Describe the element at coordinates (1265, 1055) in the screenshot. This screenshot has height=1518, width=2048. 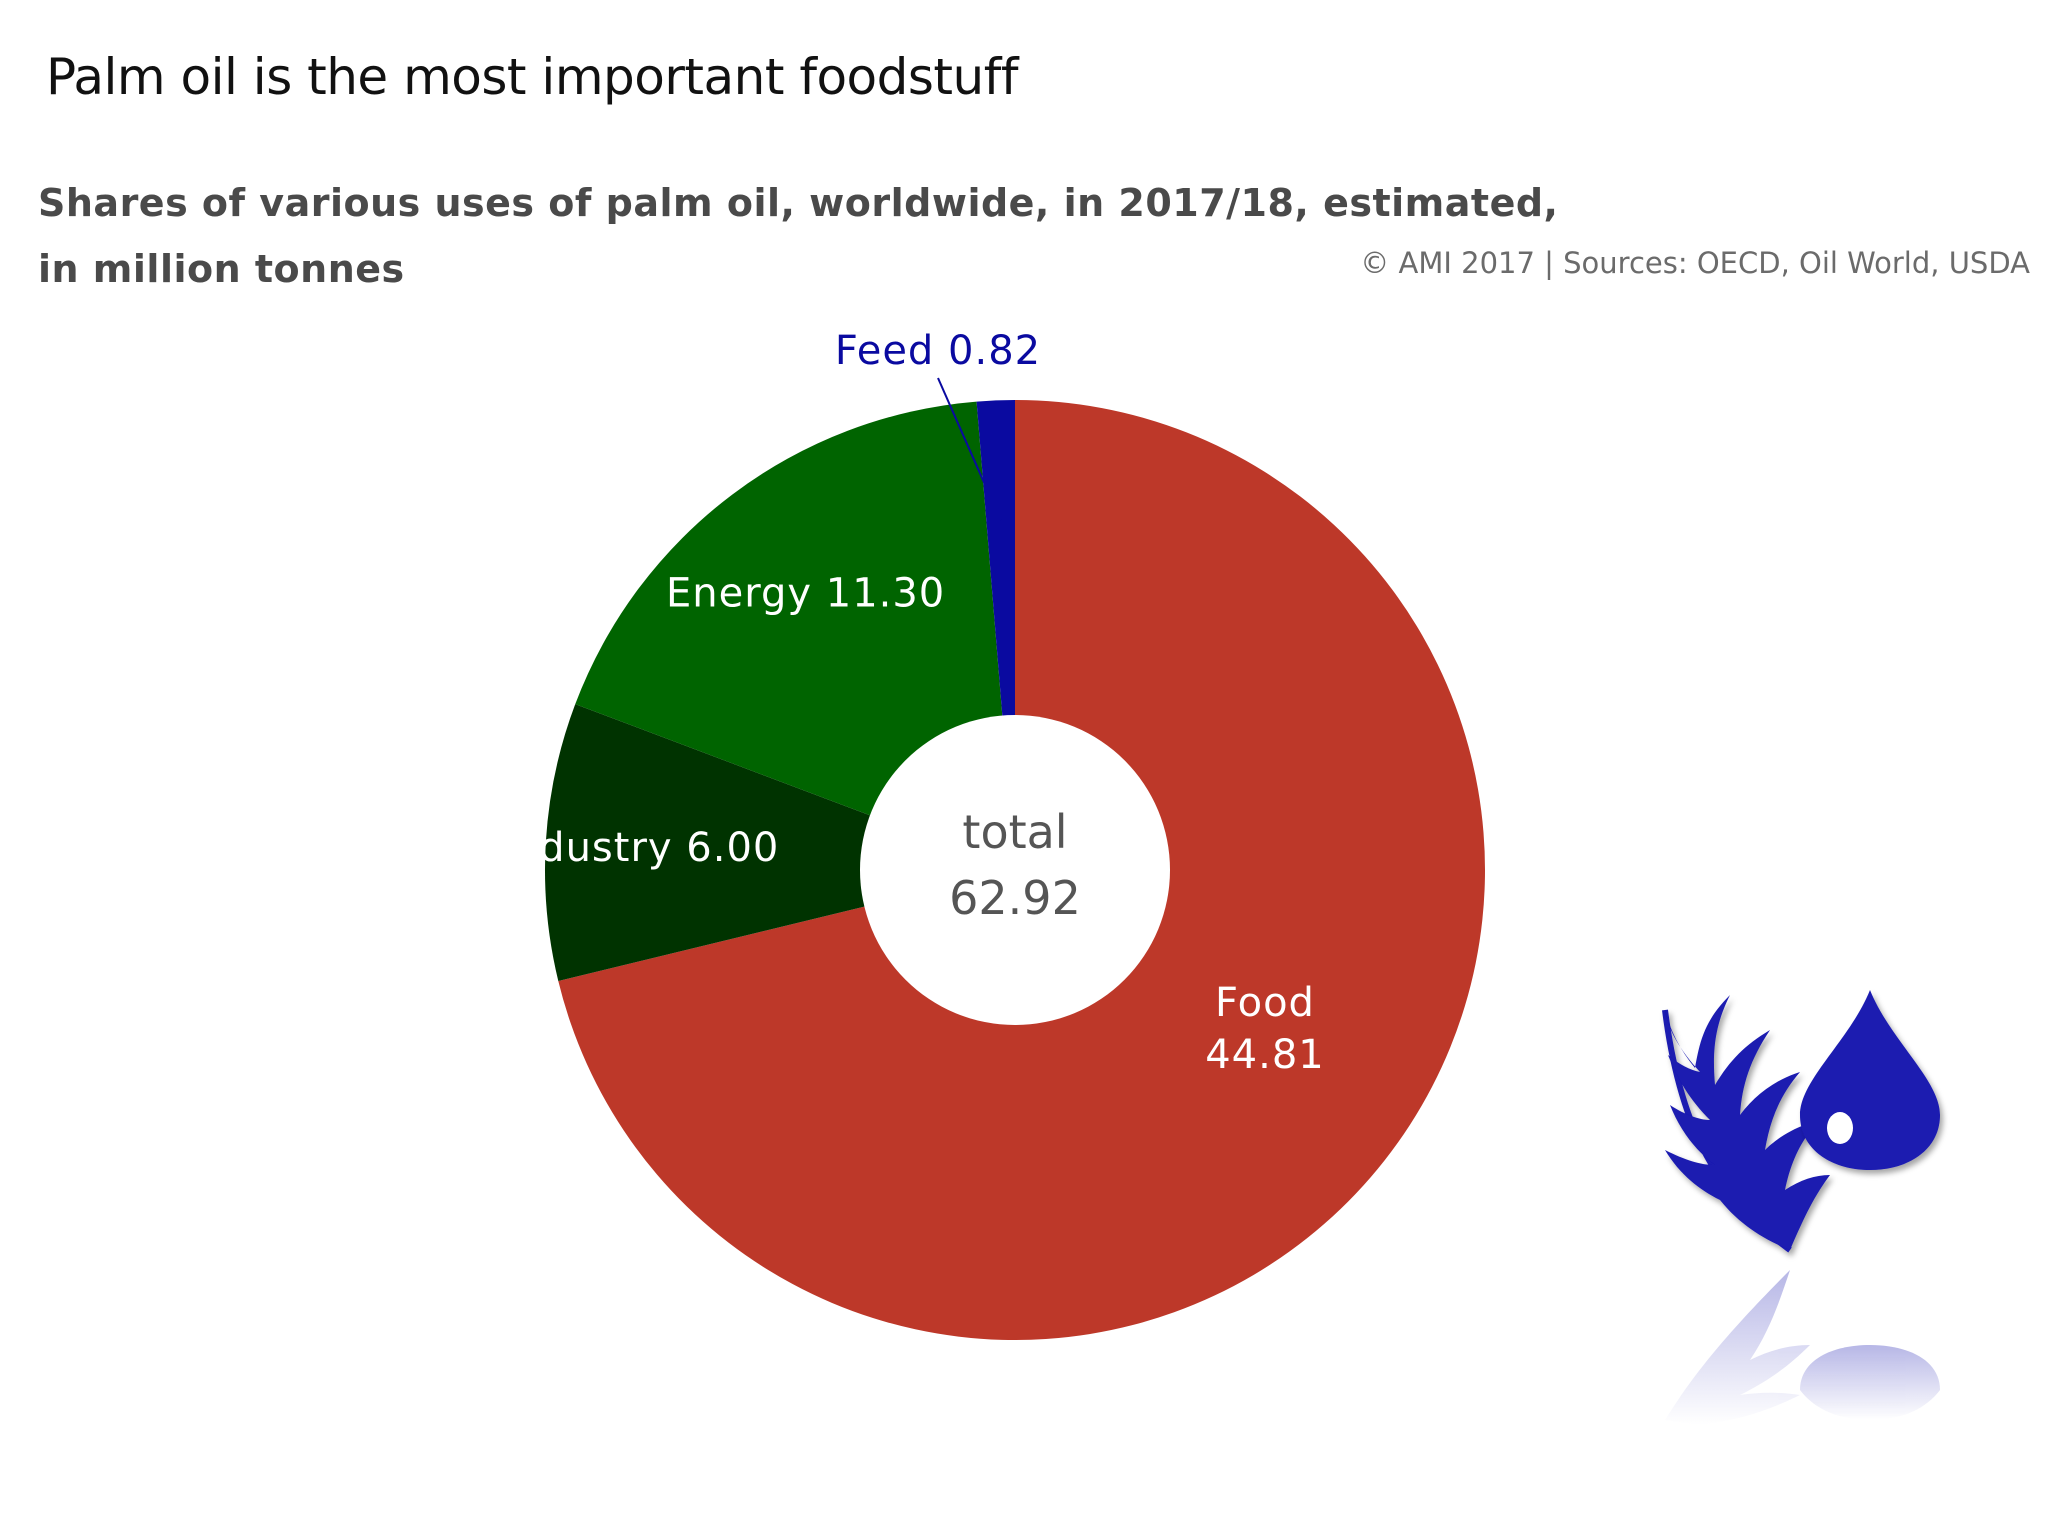
I see `slice-value-food: 44.81` at that location.